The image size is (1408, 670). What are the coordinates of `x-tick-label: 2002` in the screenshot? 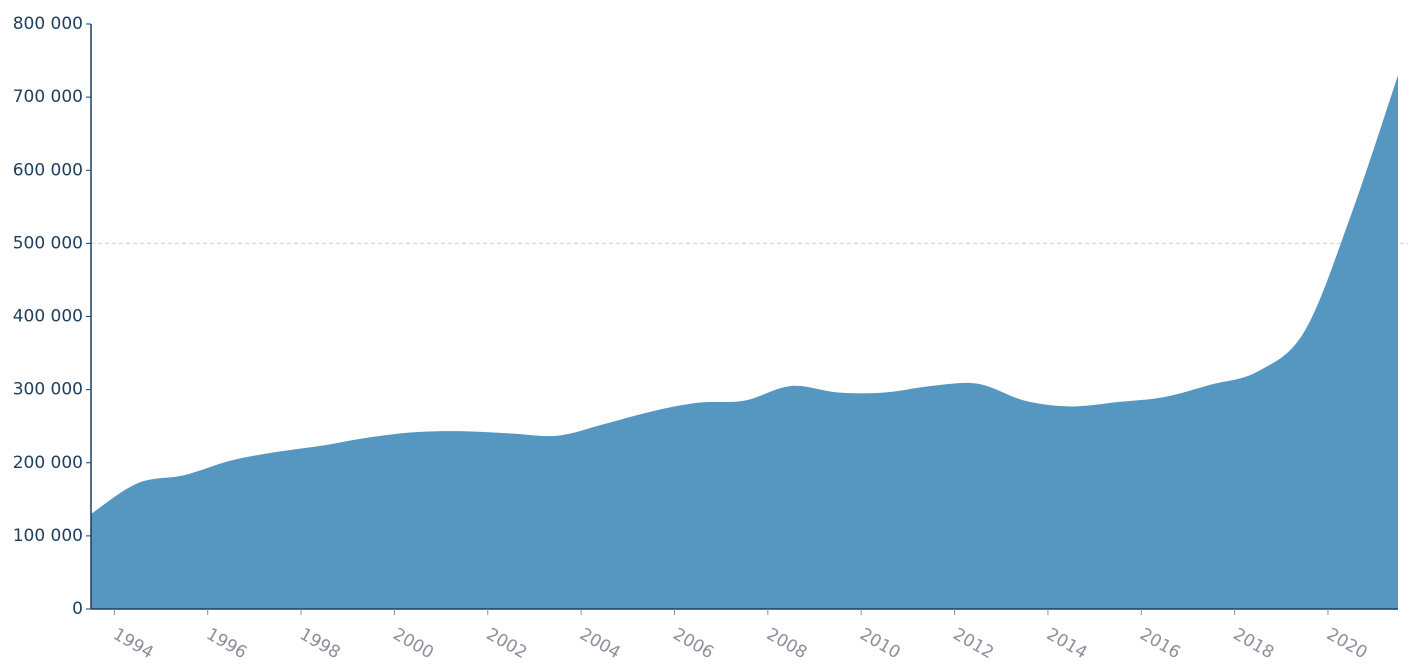 It's located at (506, 643).